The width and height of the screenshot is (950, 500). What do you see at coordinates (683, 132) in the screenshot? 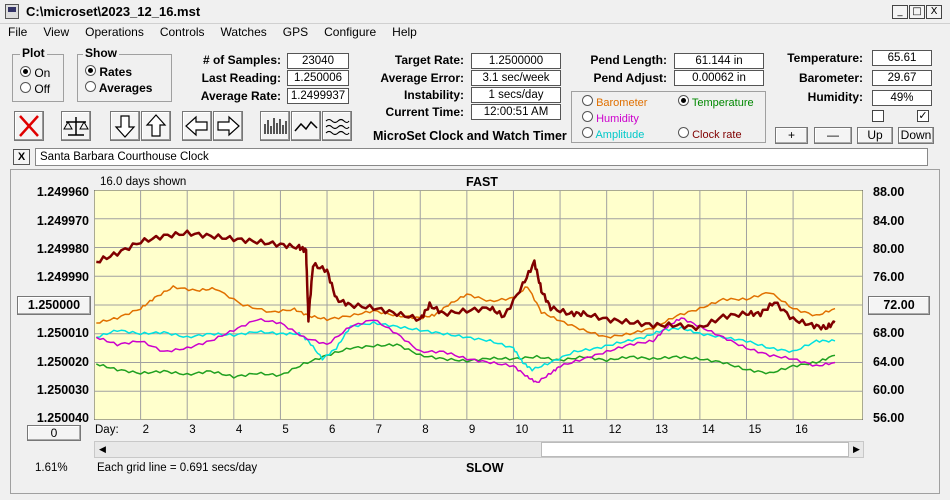
I see `clock-rate-radio` at bounding box center [683, 132].